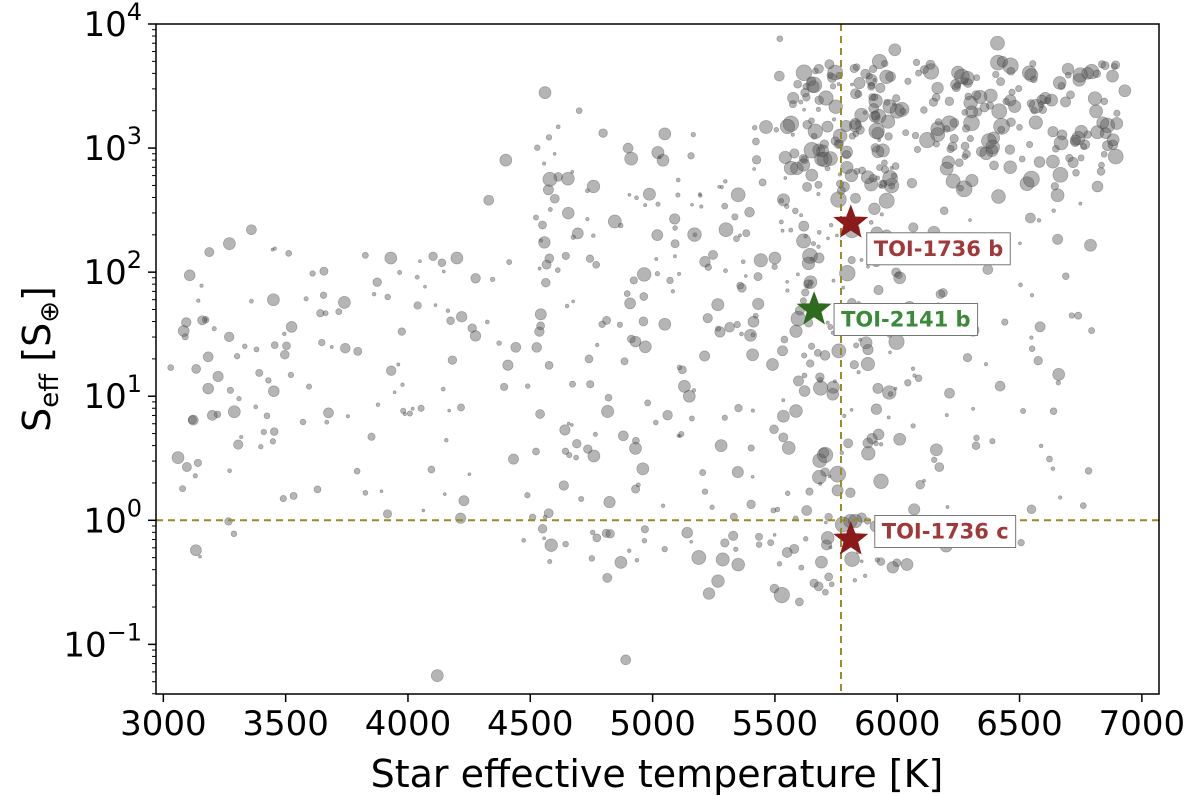  Describe the element at coordinates (112, 269) in the screenshot. I see `y-tick-label: 102` at that location.